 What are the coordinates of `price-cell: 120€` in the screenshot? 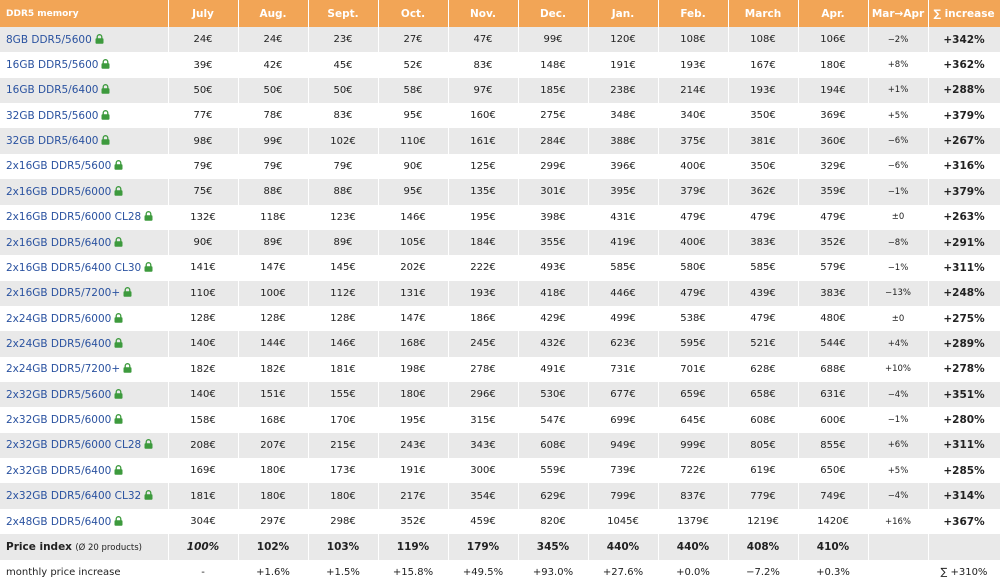 It's located at (623, 40).